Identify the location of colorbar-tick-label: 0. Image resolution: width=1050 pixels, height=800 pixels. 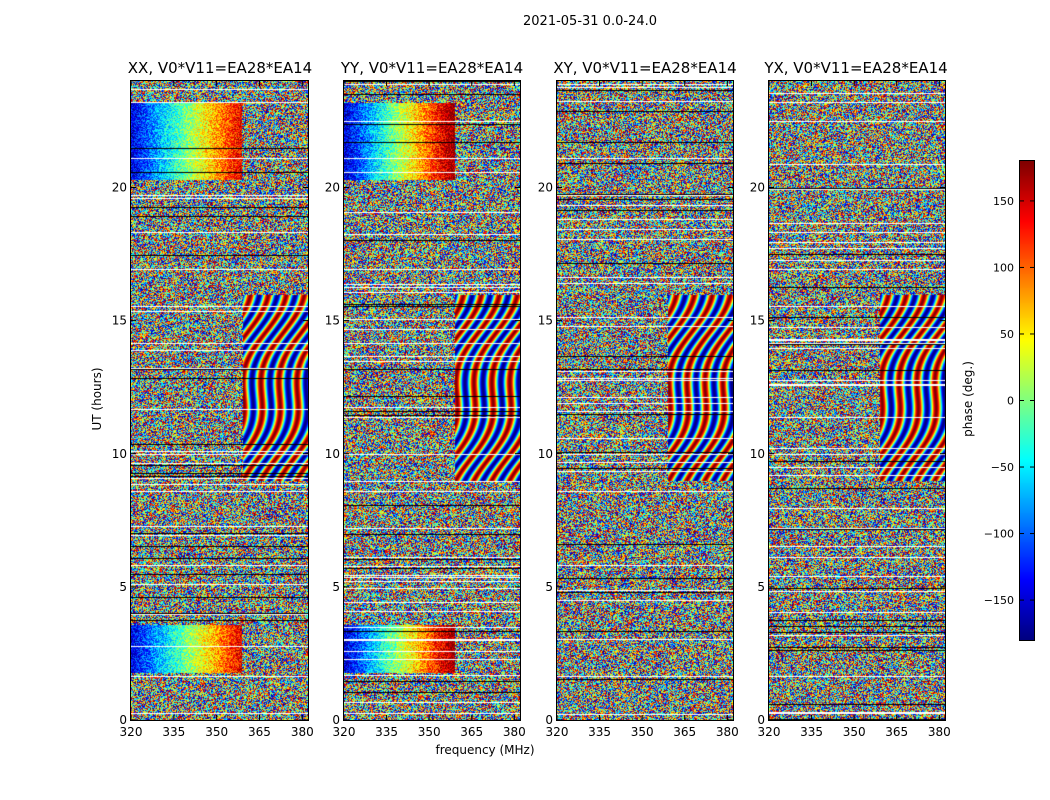
(1010, 401).